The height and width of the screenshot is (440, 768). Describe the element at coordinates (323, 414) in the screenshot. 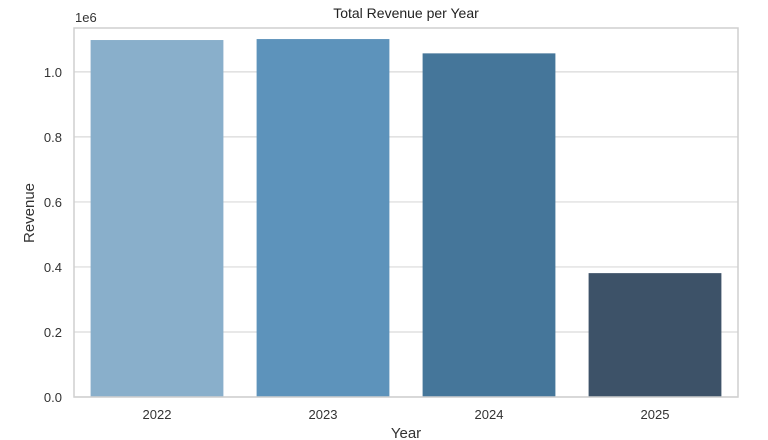

I see `x-tick-label-2023: 2023` at that location.